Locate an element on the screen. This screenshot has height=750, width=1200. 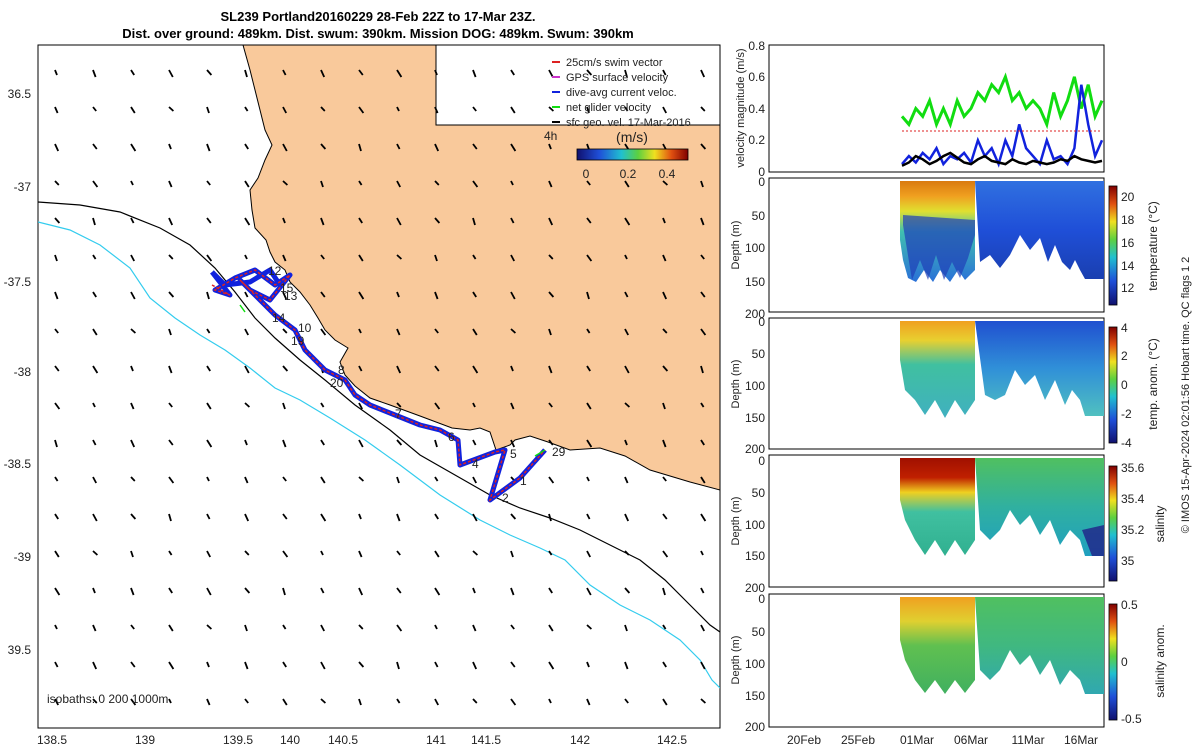
glider-track is located at coordinates (378, 385).